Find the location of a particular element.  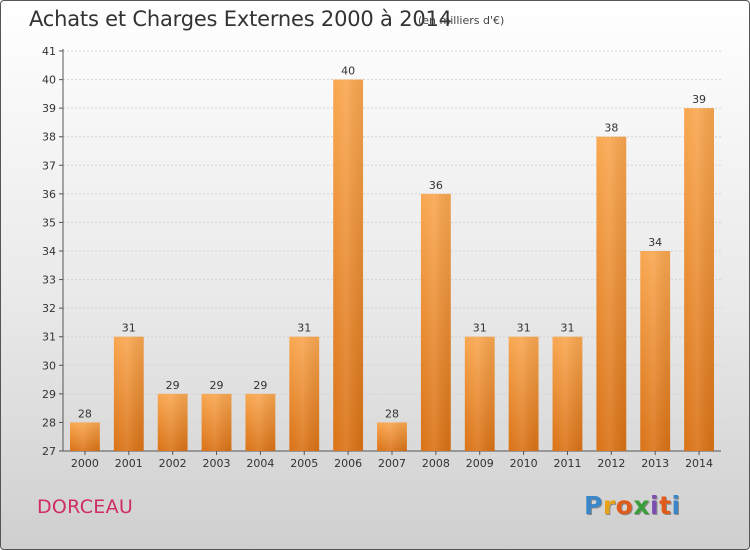

x-tick-label: 2011 is located at coordinates (567, 463).